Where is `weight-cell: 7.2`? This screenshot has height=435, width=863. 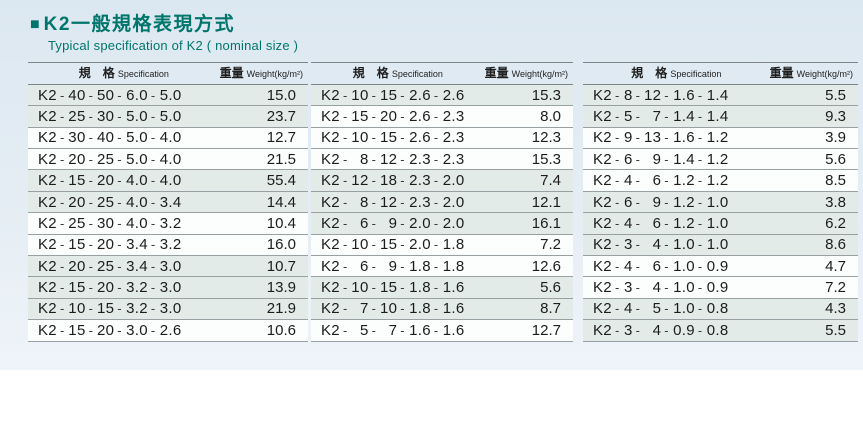
weight-cell: 7.2 is located at coordinates (835, 288).